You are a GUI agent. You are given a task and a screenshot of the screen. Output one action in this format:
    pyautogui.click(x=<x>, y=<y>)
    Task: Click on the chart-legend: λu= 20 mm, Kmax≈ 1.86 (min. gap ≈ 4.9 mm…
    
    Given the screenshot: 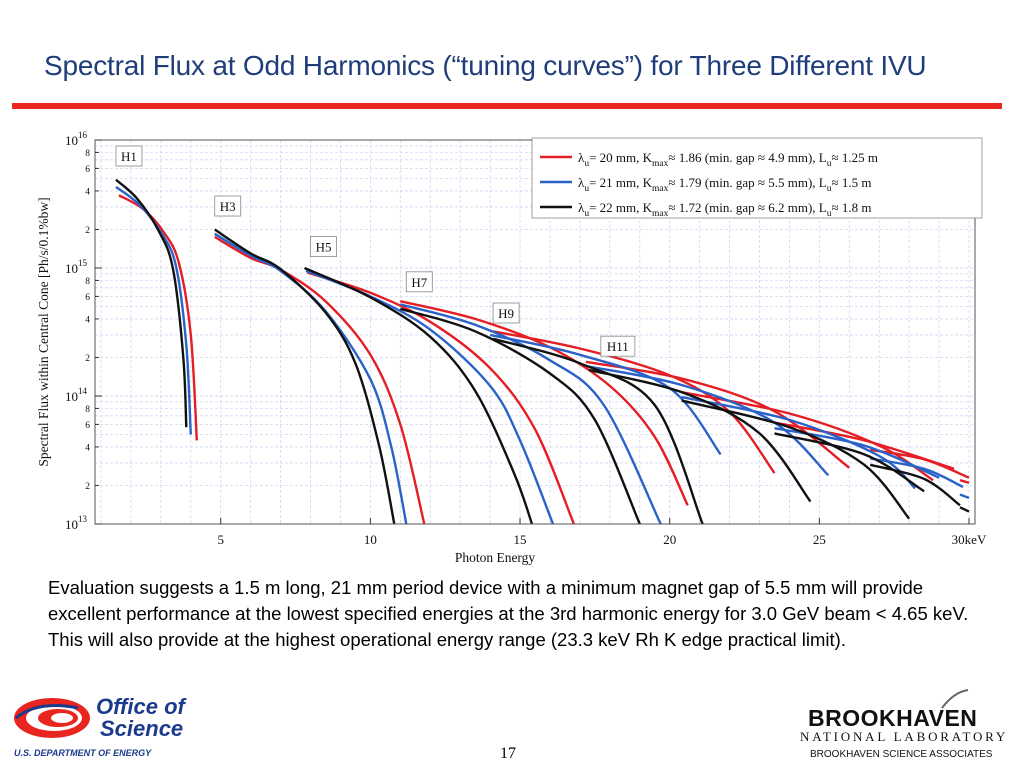 What is the action you would take?
    pyautogui.click(x=757, y=178)
    